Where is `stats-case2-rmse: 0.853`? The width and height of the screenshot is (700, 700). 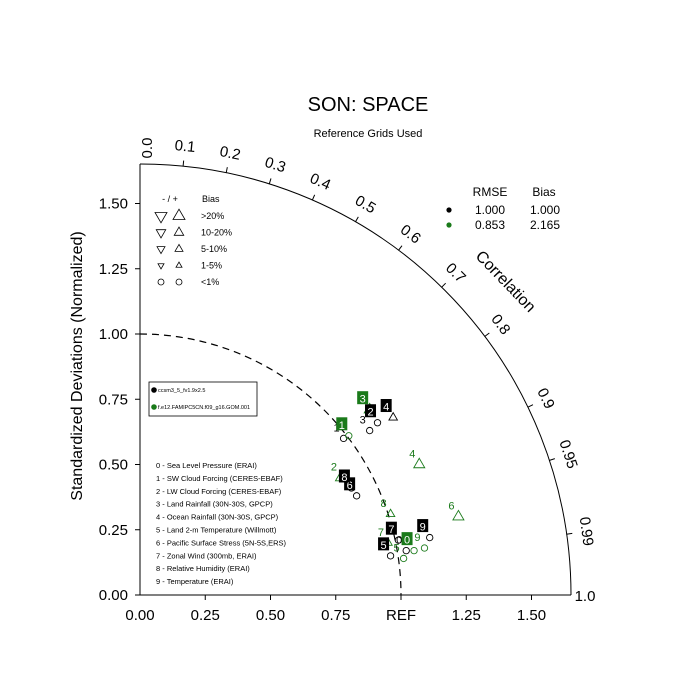 stats-case2-rmse: 0.853 is located at coordinates (490, 225).